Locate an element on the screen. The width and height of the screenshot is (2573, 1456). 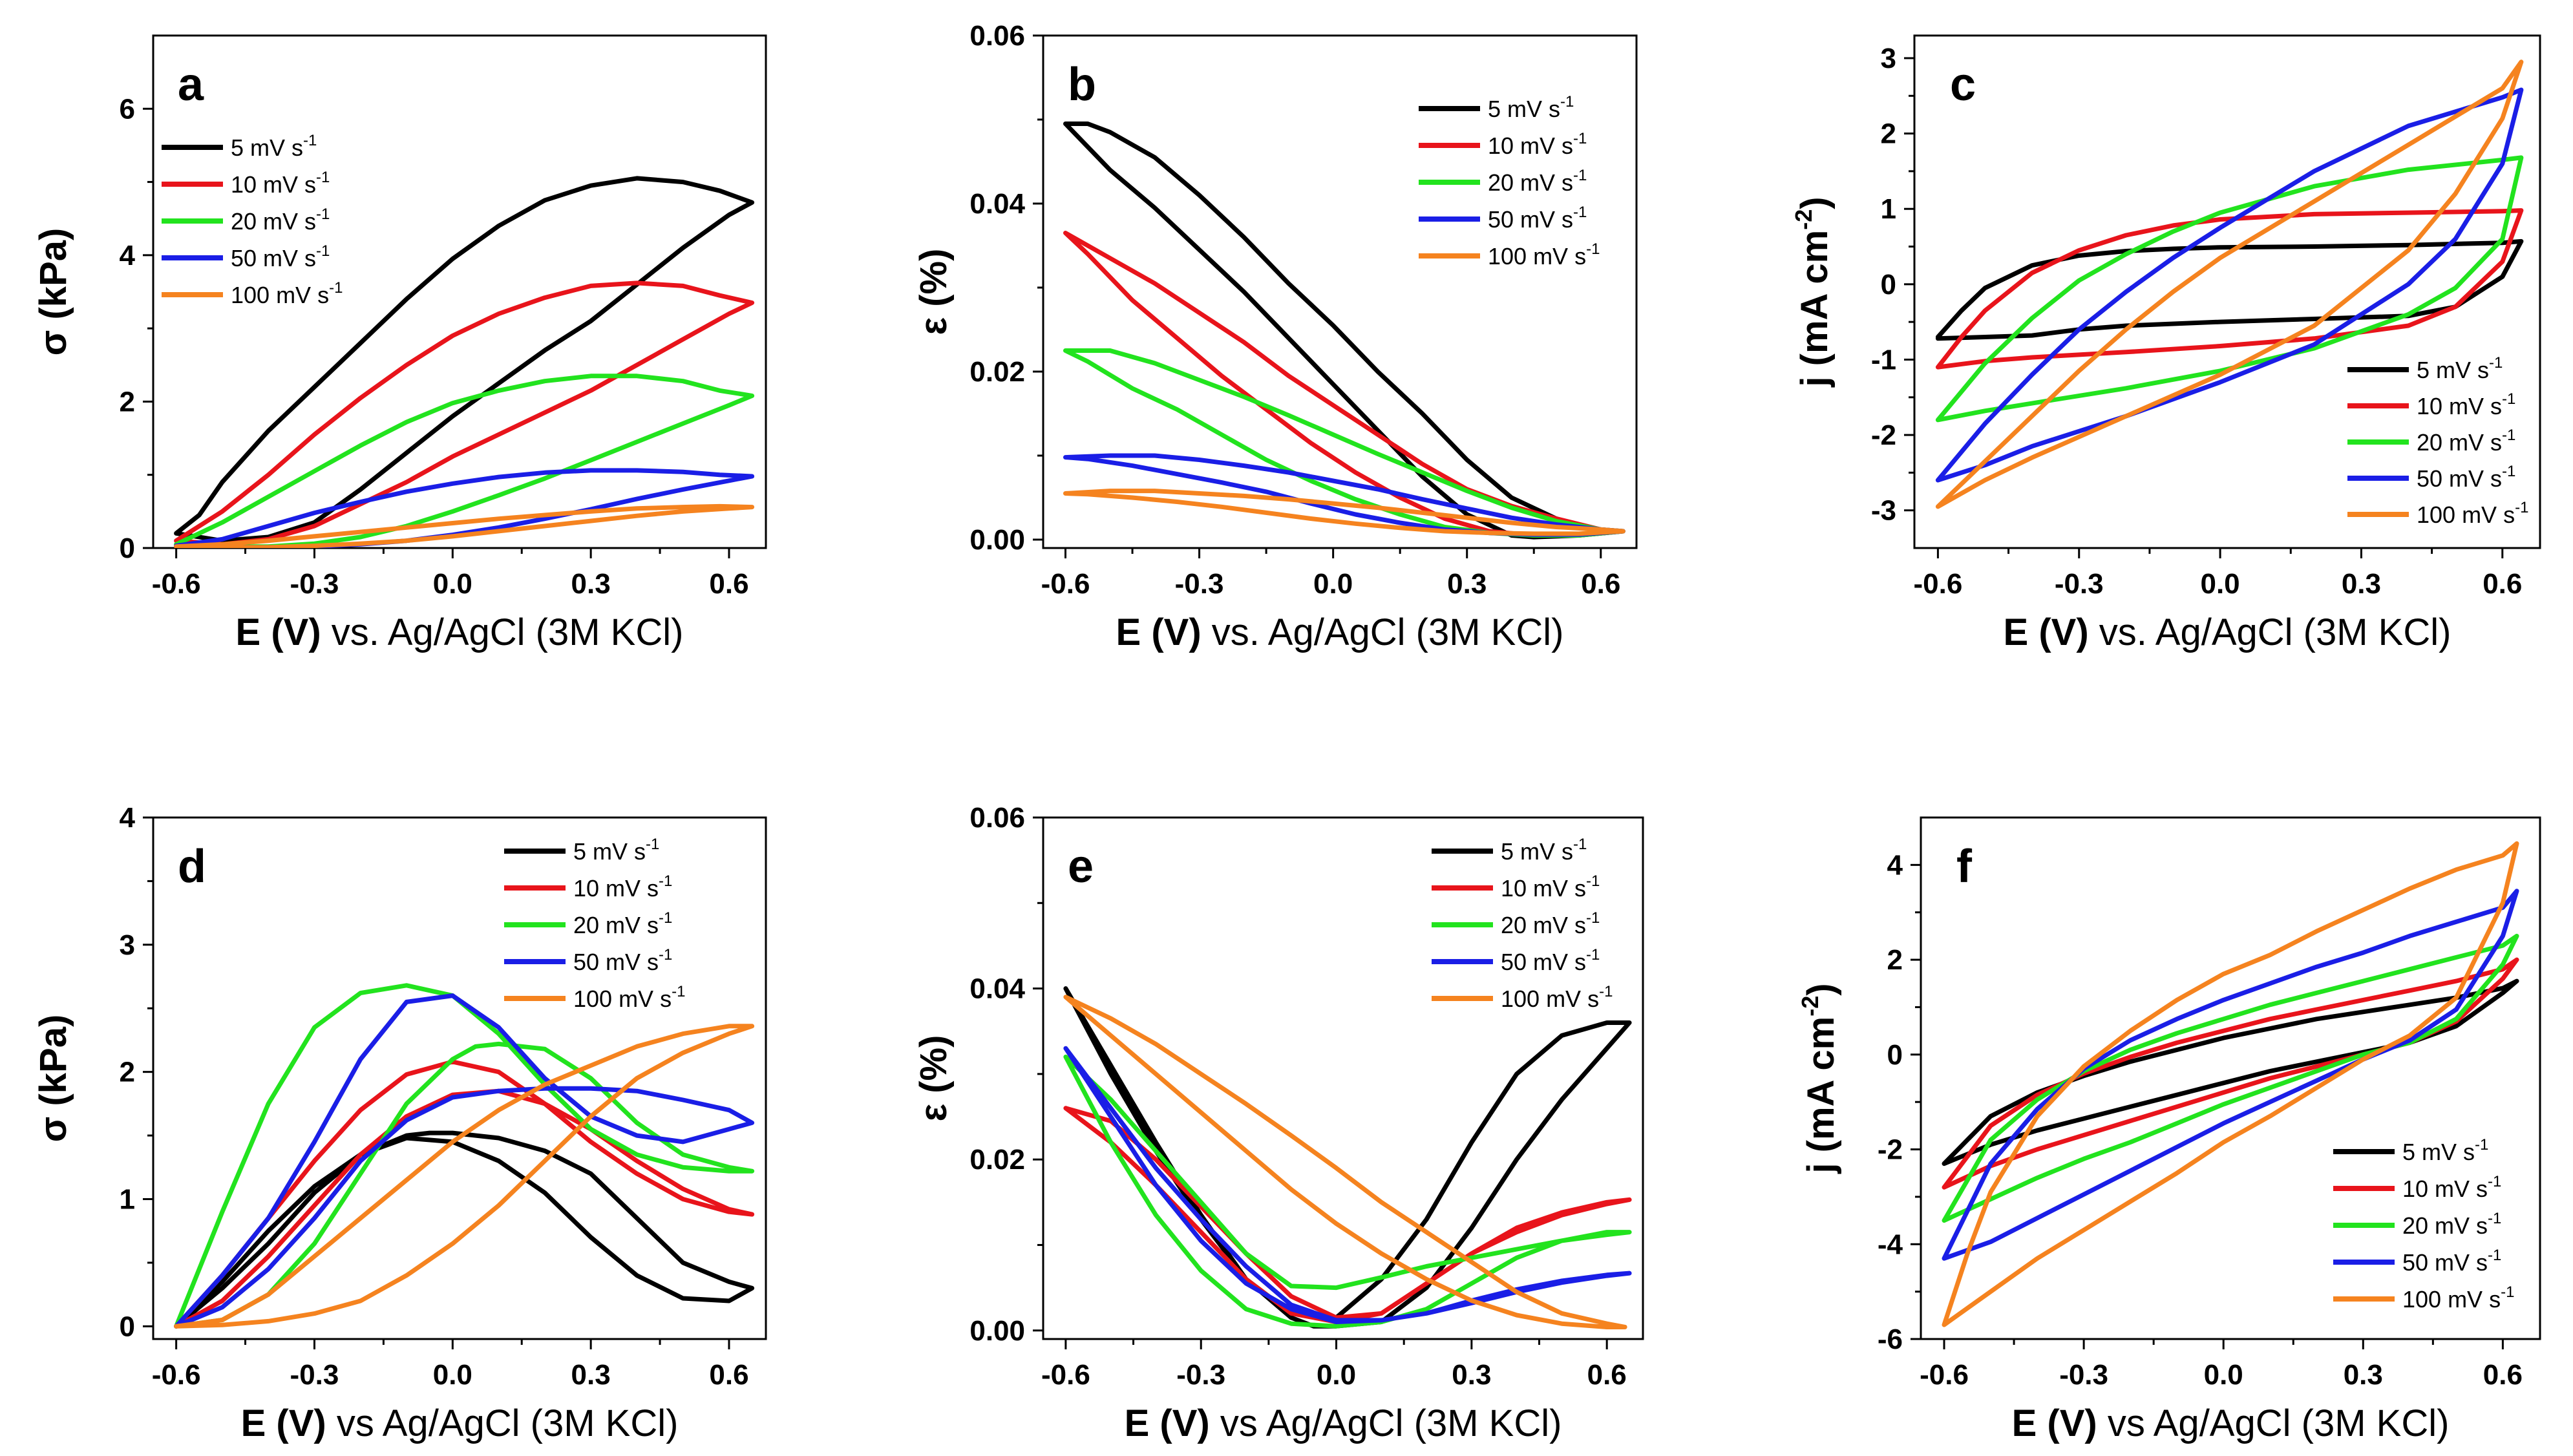
y-axis-title: σ (kPa) is located at coordinates (53, 1079).